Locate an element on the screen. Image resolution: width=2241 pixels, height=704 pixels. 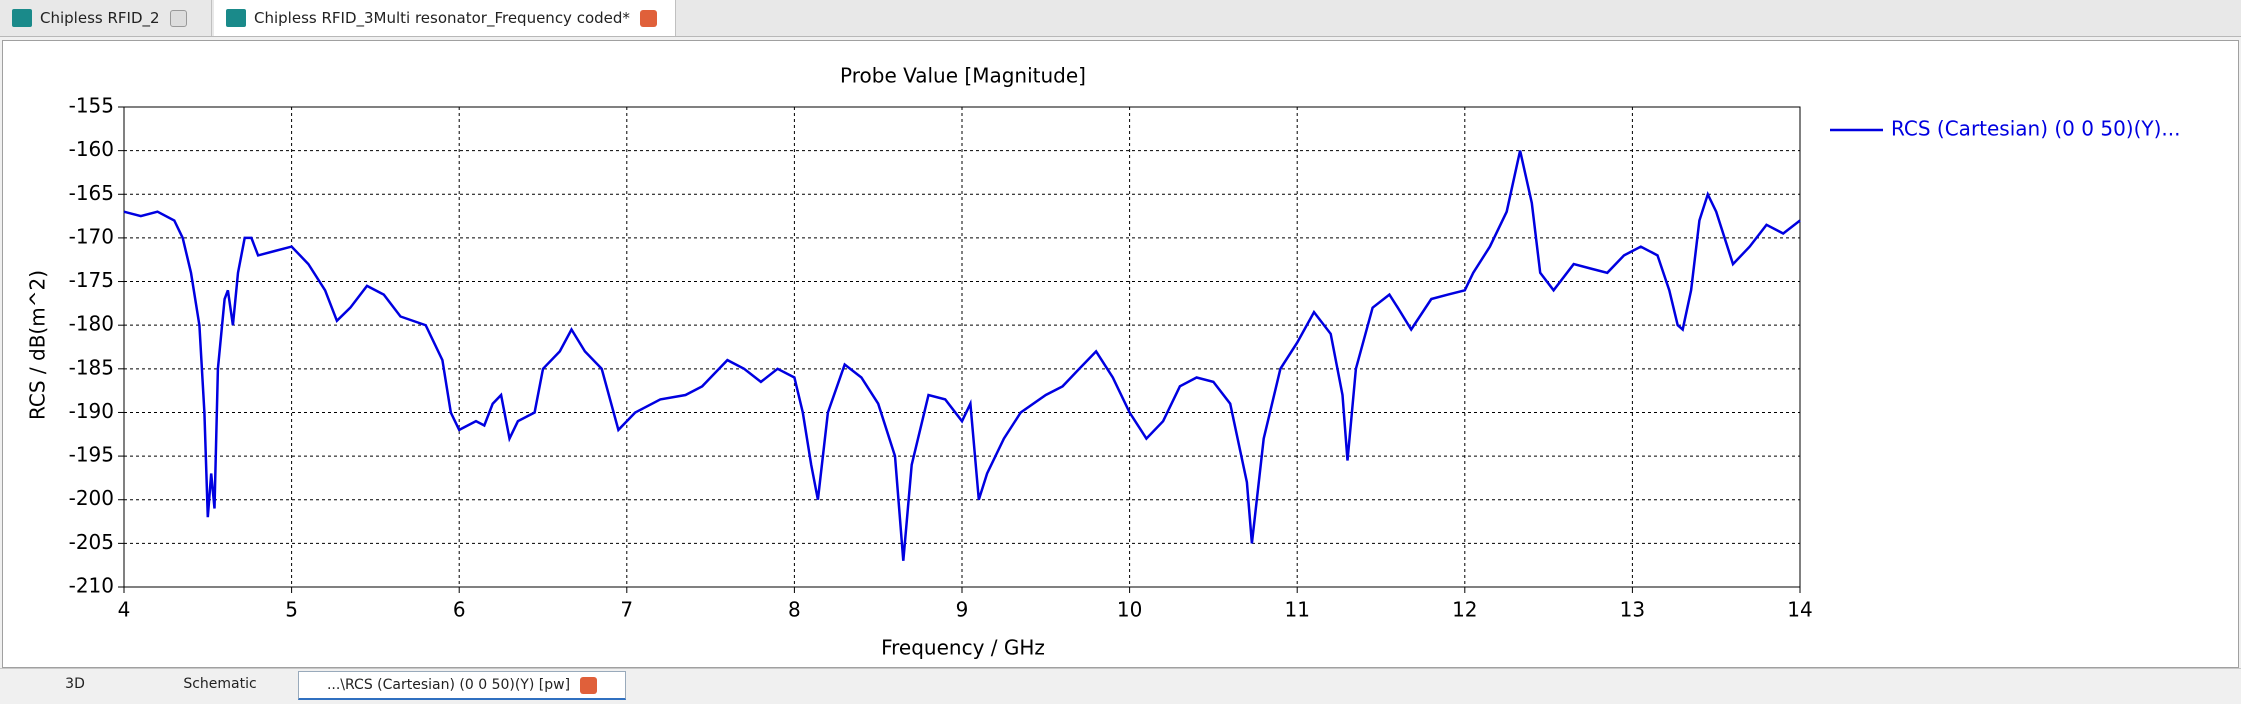
x-tick-label: 13 is located at coordinates (1632, 610).